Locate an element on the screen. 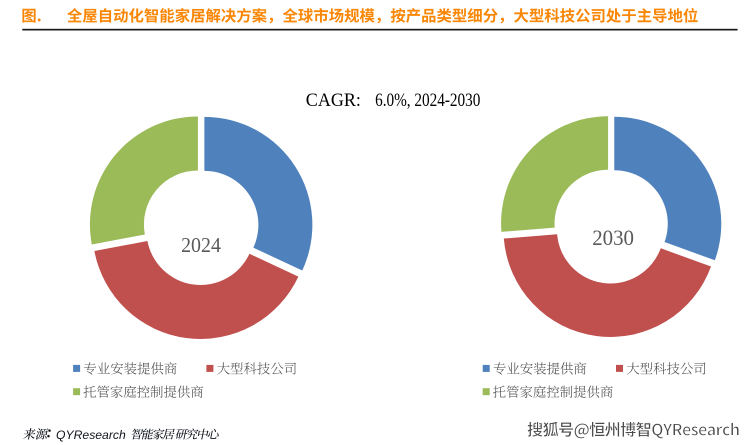 The width and height of the screenshot is (755, 445). svg-text: CAGR: is located at coordinates (333, 100).